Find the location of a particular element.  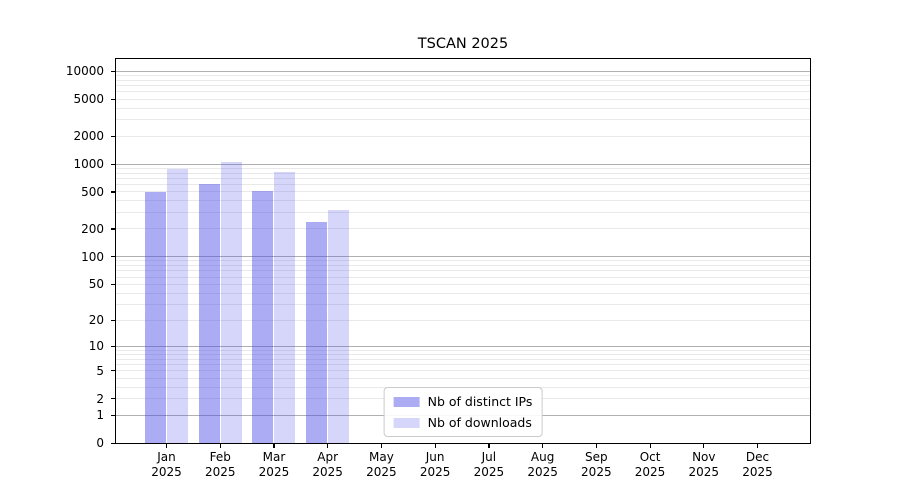

x-tick-month: Dec is located at coordinates (757, 457).